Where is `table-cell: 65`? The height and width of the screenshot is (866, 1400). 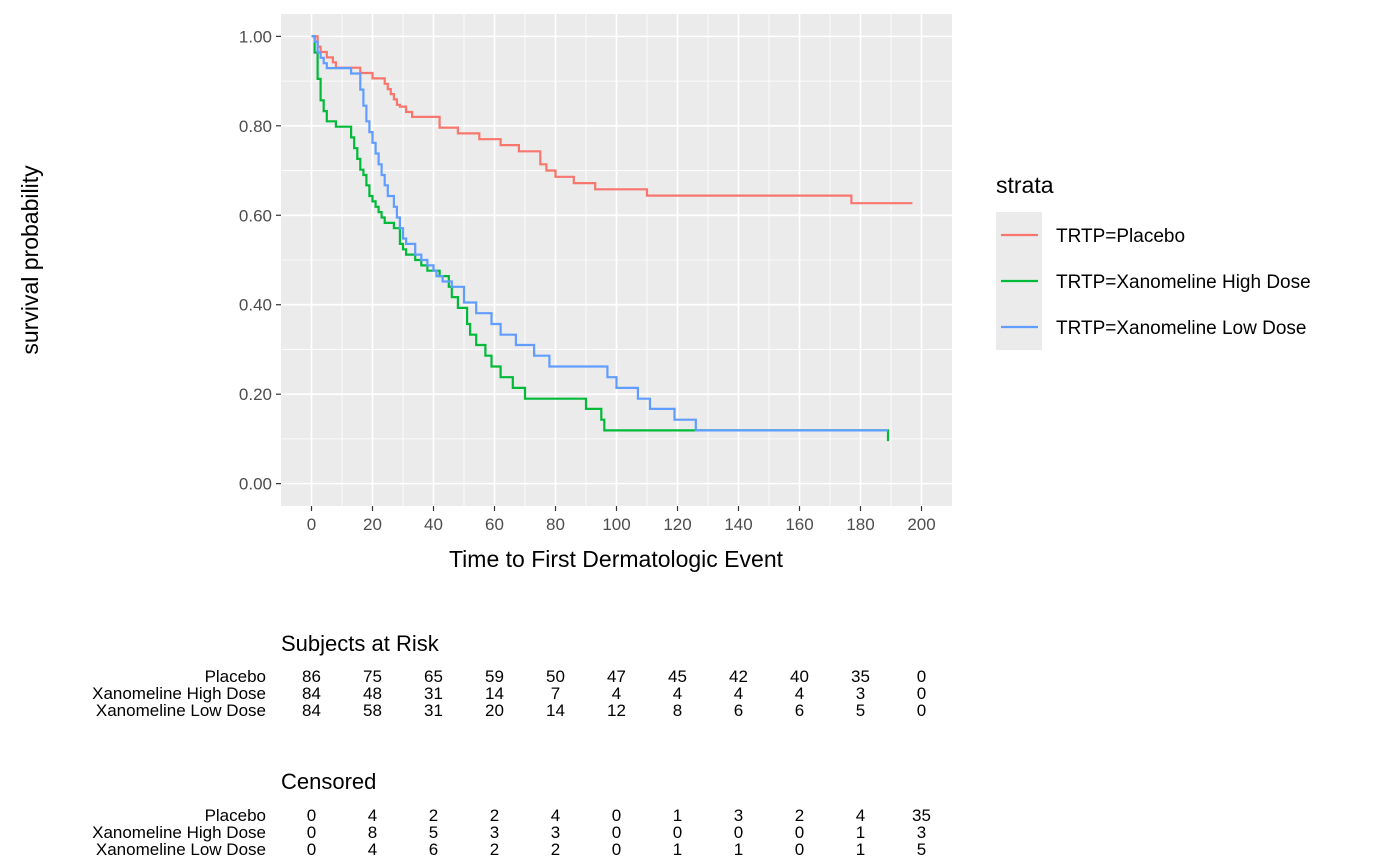 table-cell: 65 is located at coordinates (433, 676).